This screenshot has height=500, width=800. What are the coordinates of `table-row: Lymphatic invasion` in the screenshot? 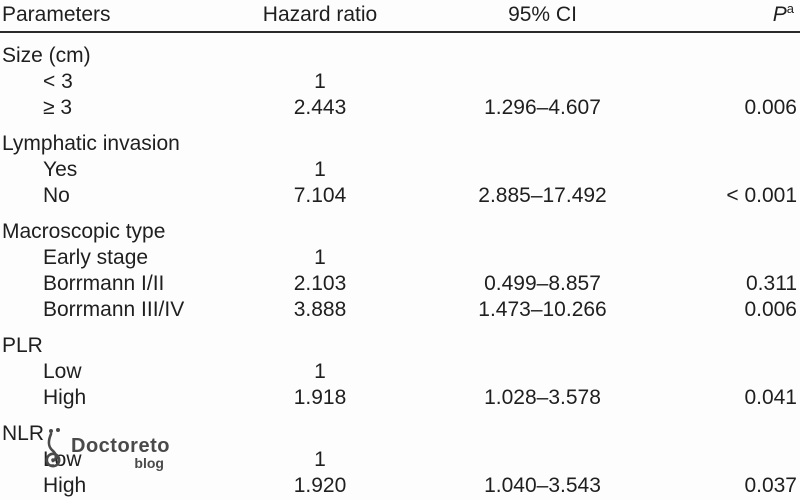 It's located at (400, 139).